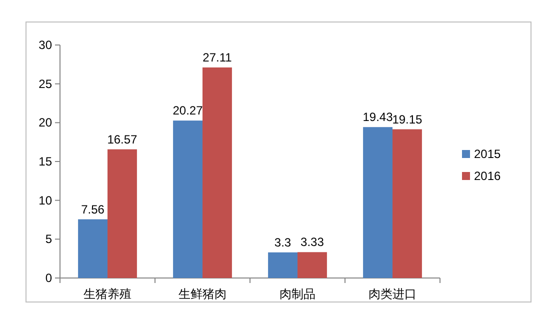  Describe the element at coordinates (93, 209) in the screenshot. I see `data-label: 7.56` at that location.